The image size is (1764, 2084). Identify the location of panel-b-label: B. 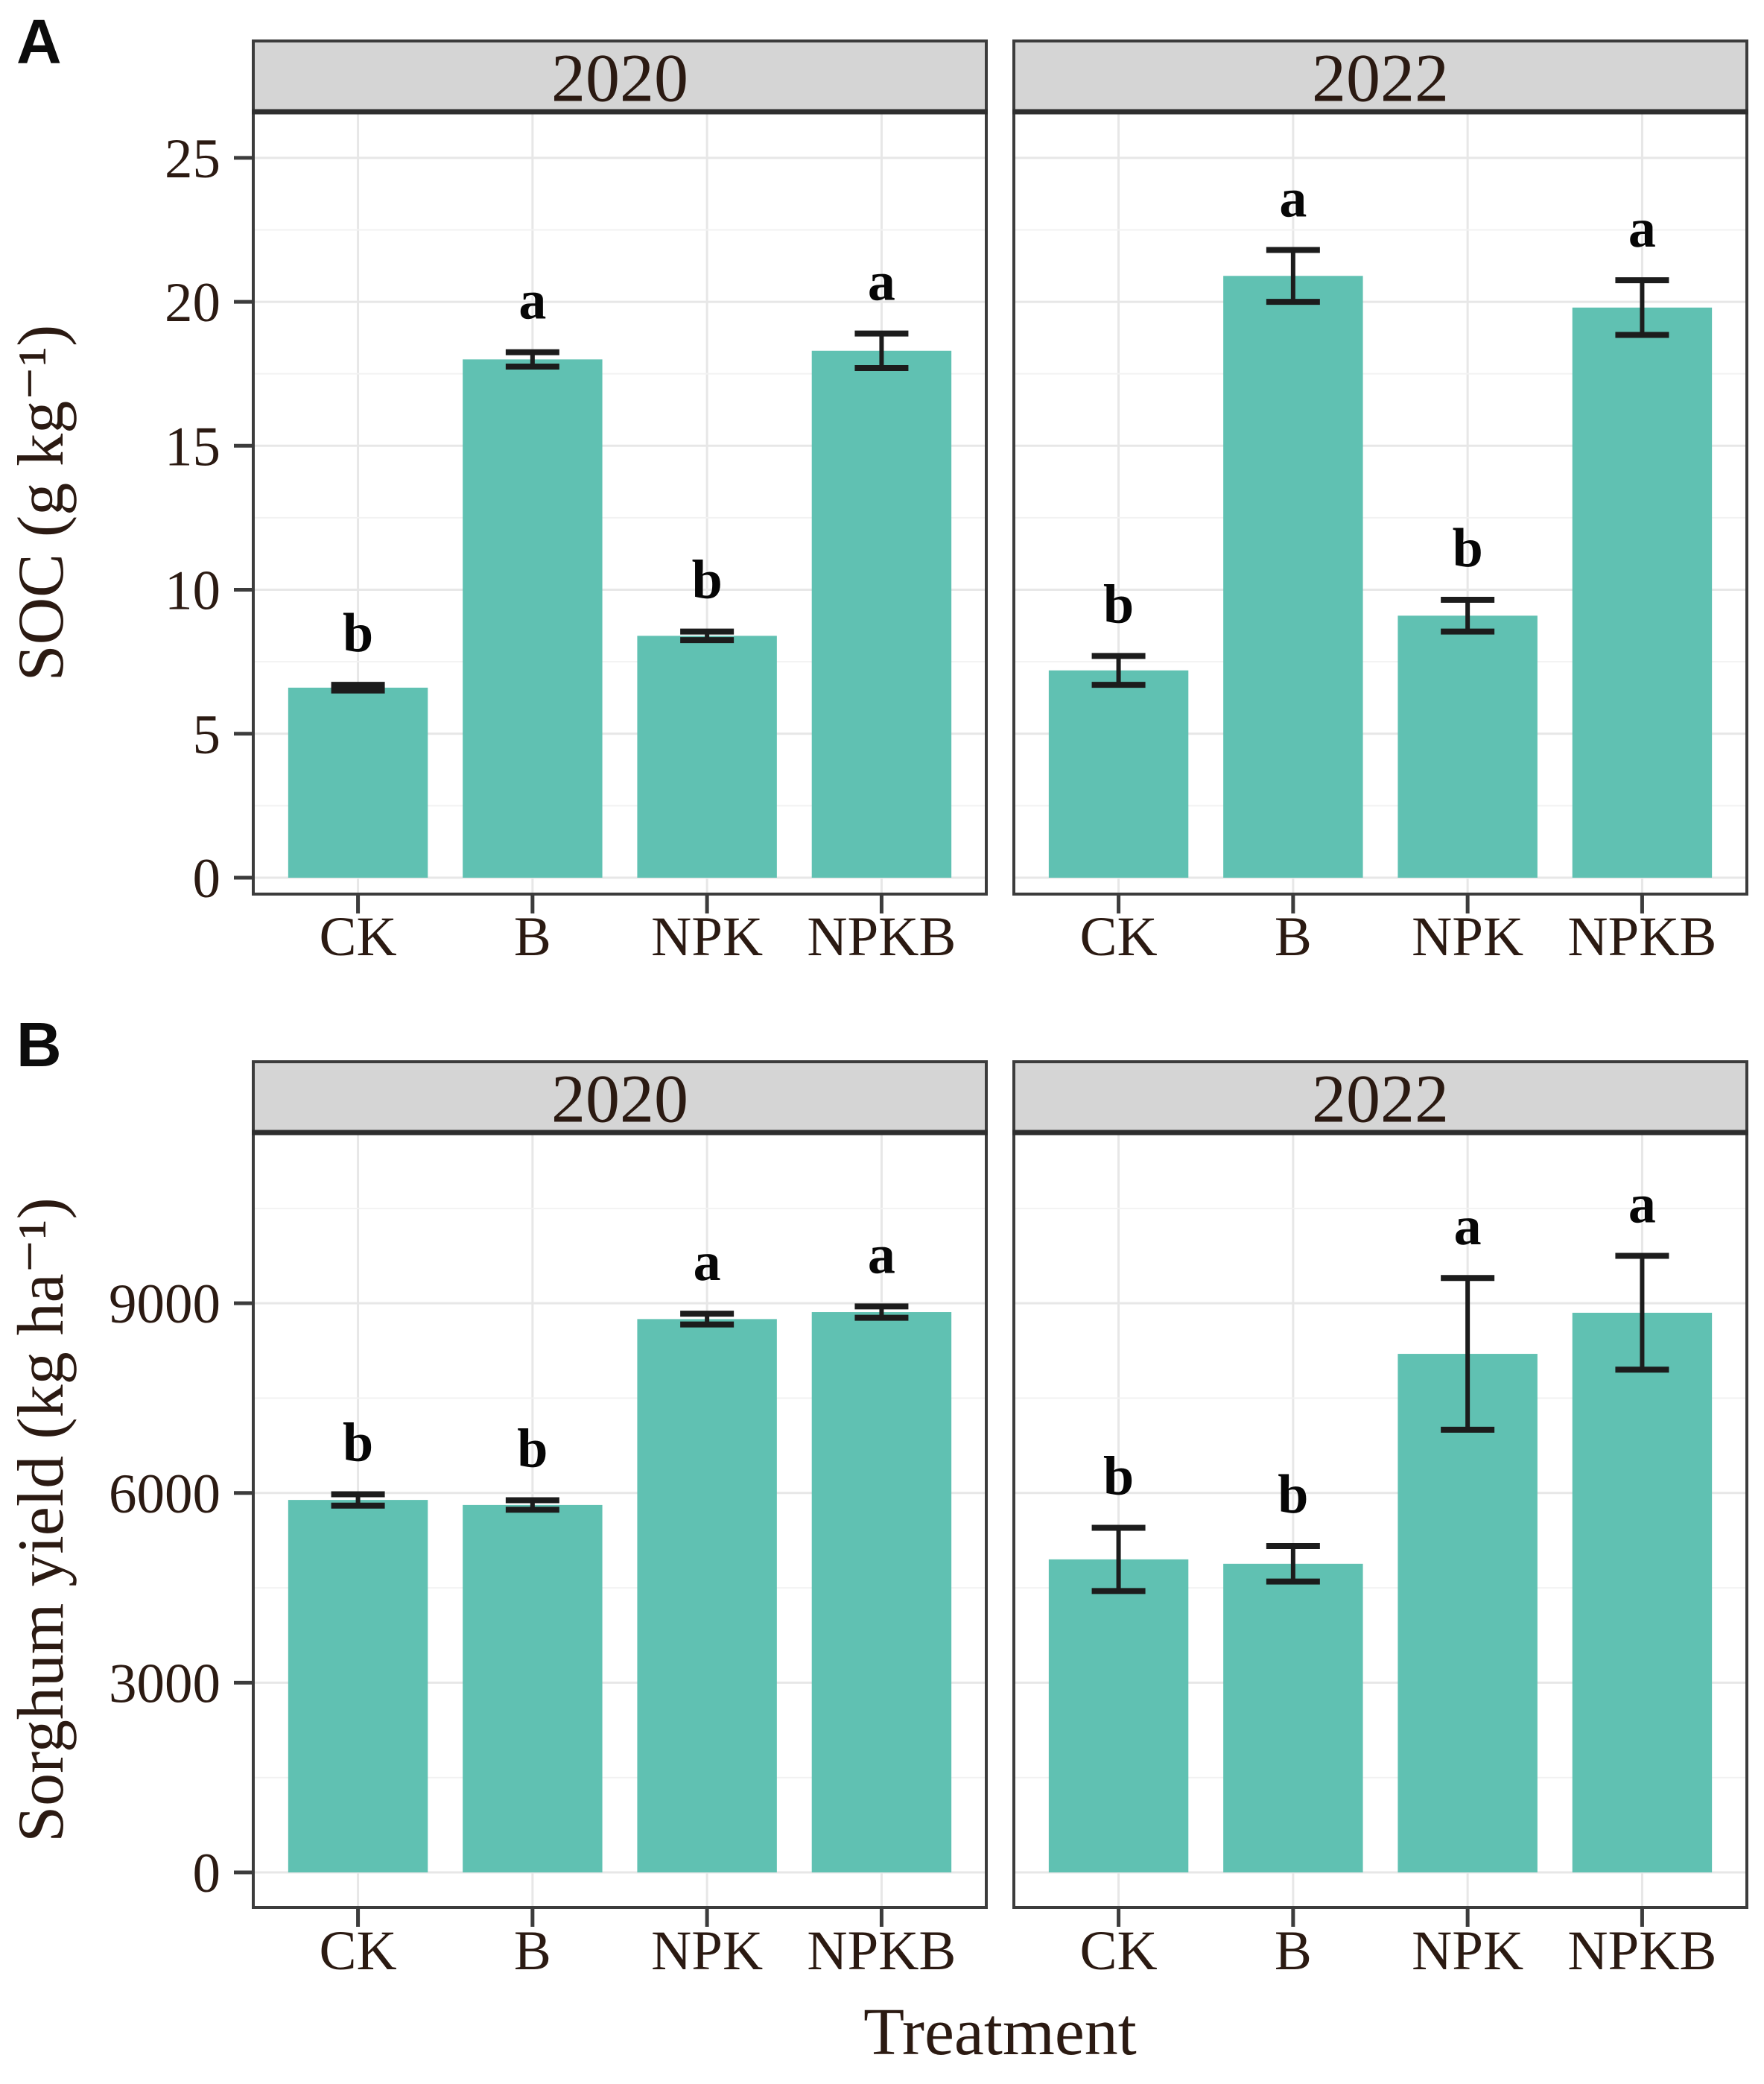
(39, 1045).